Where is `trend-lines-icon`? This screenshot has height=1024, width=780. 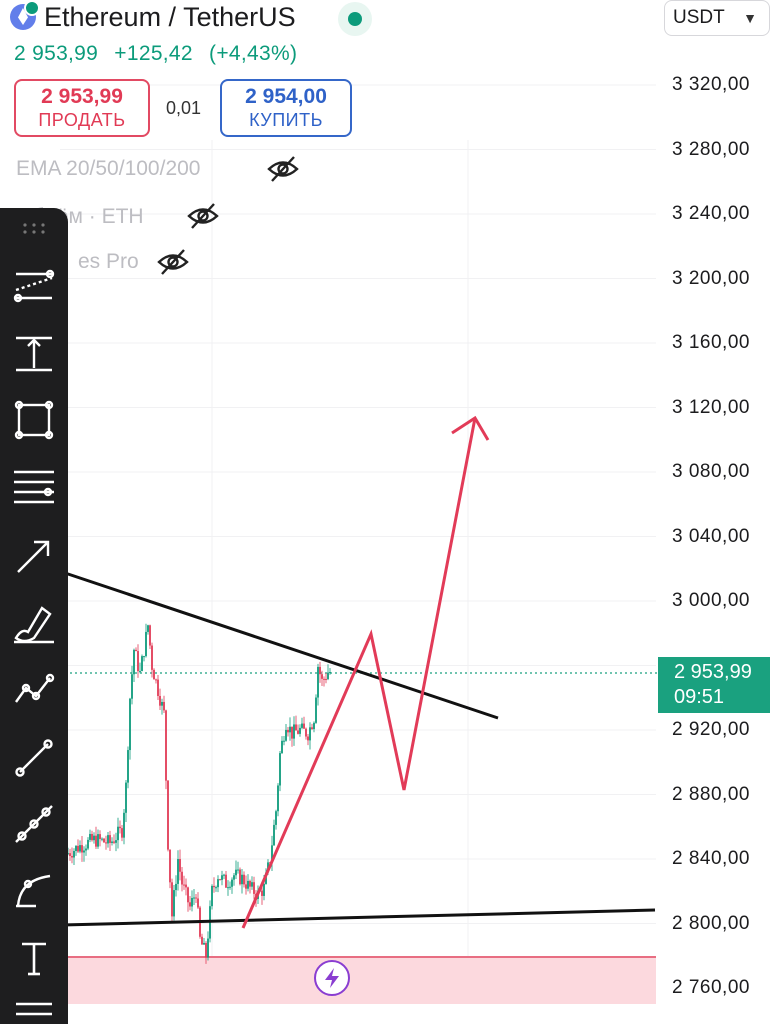 trend-lines-icon is located at coordinates (34, 286).